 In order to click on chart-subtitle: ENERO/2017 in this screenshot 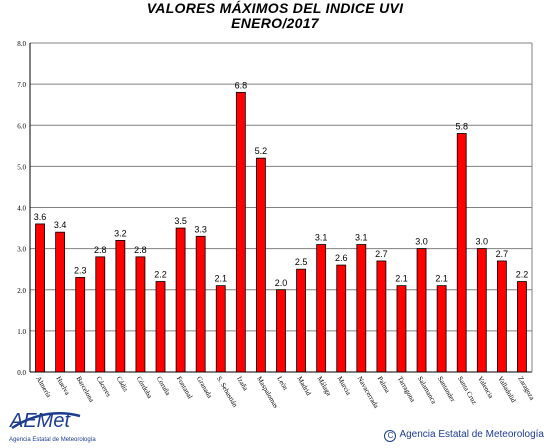, I will do `click(275, 23)`.